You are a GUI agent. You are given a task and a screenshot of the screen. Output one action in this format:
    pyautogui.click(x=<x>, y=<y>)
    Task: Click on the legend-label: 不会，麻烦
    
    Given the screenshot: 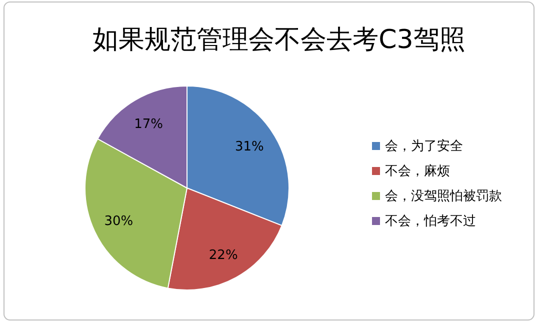 What is the action you would take?
    pyautogui.click(x=417, y=171)
    